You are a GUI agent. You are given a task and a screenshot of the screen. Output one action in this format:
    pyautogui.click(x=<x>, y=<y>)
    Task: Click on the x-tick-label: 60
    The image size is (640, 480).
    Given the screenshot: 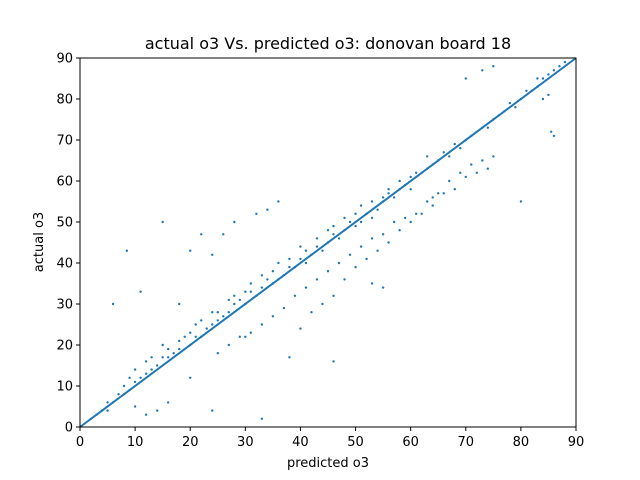 What is the action you would take?
    pyautogui.click(x=410, y=442)
    